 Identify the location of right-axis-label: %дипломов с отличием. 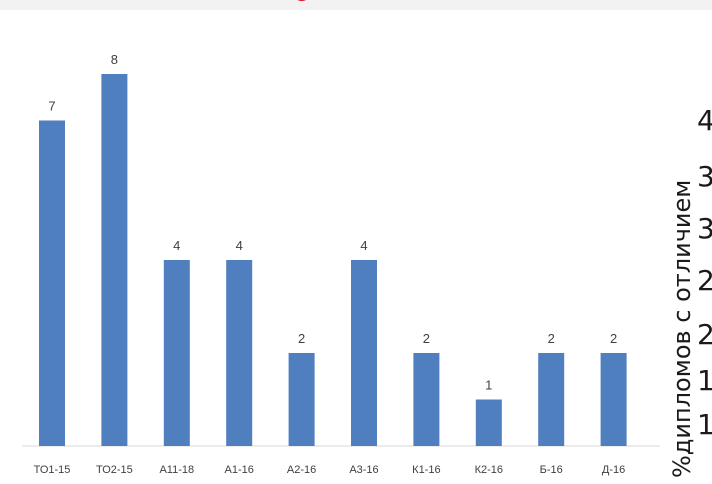
(682, 328).